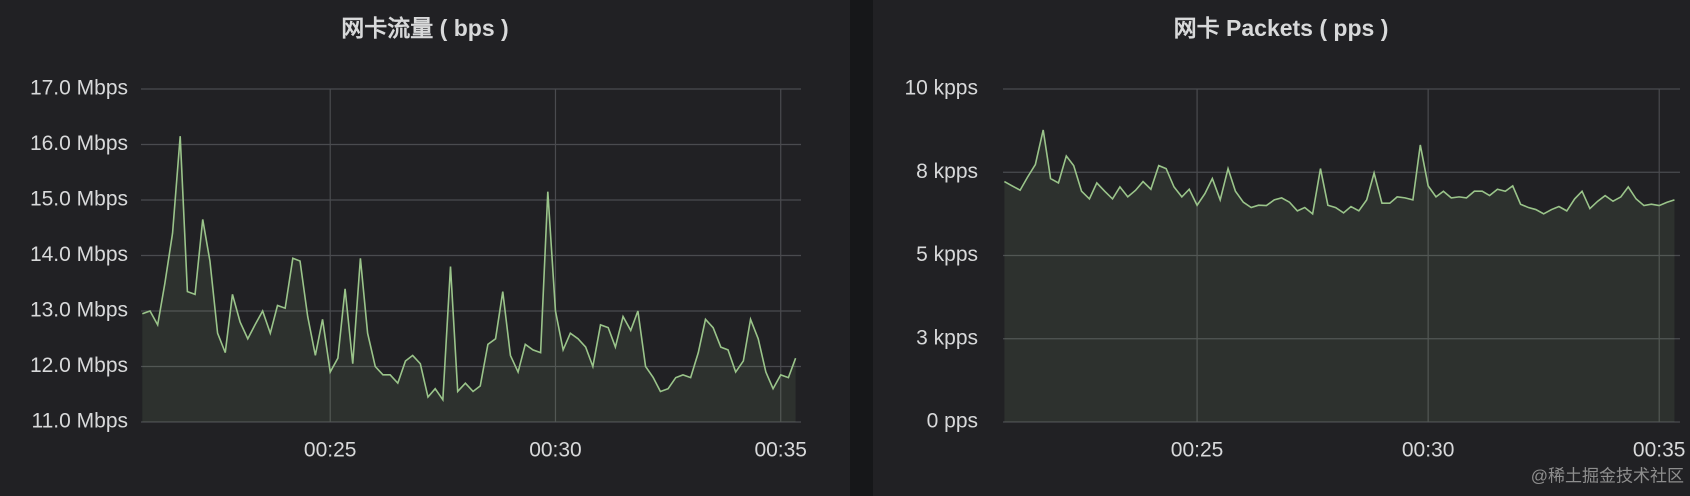 The width and height of the screenshot is (1690, 496). I want to click on y-tick-label: 11.0 Mbps, so click(80, 421).